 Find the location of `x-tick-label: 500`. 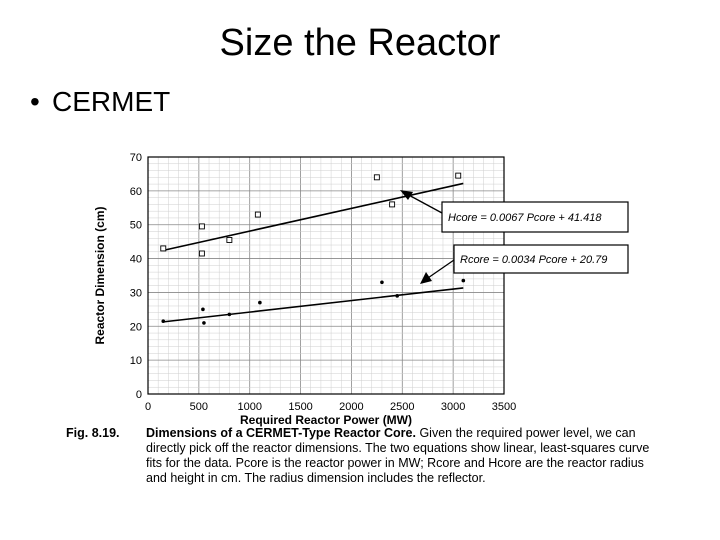

x-tick-label: 500 is located at coordinates (199, 407).